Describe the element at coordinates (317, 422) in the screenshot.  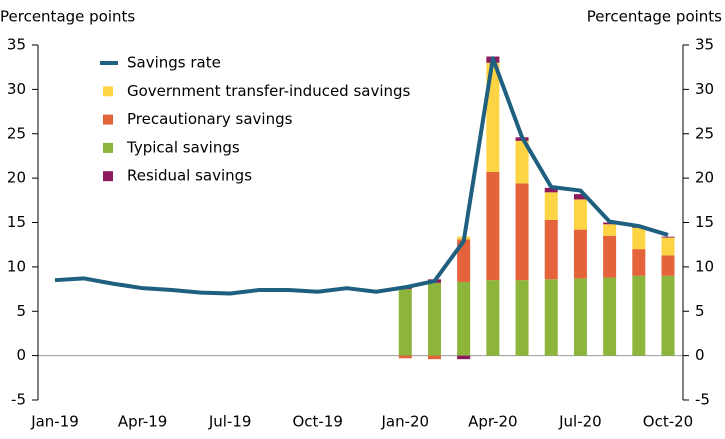
I see `x-tick-label: Oct-19` at that location.